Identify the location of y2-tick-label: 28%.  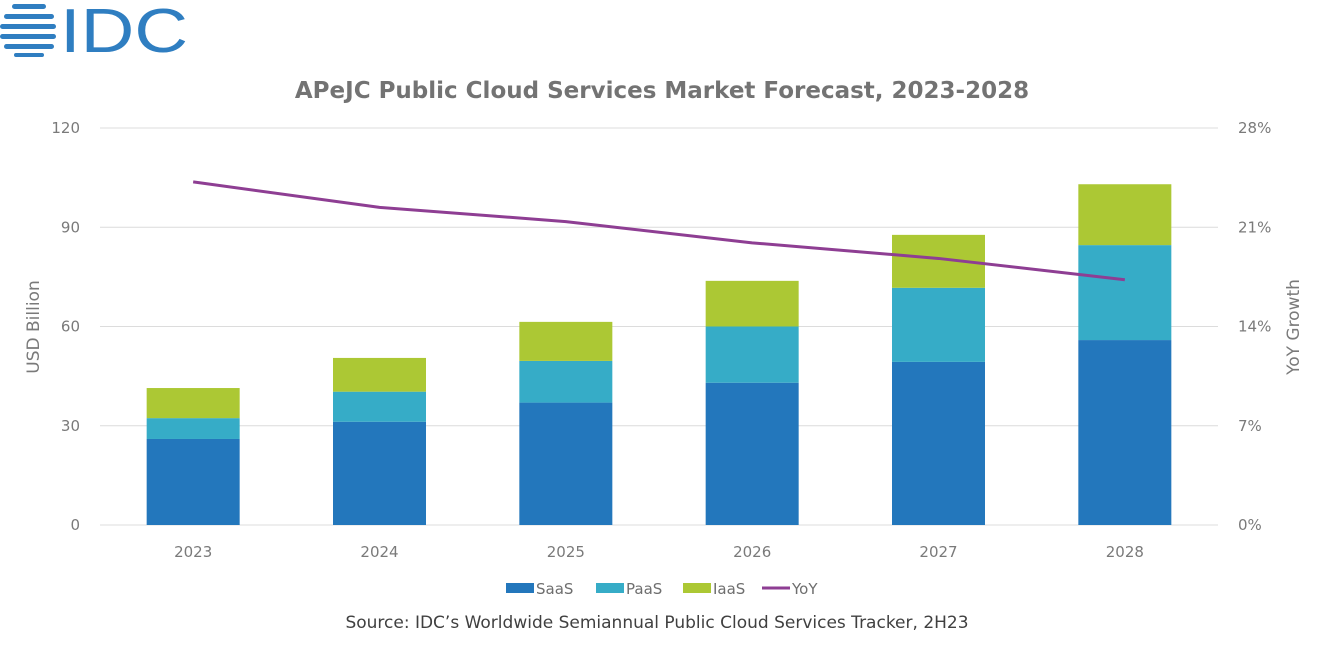
(1254, 128).